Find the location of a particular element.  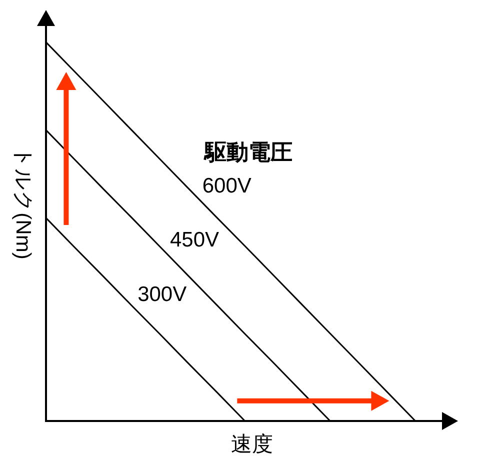

annotation: 駆動電圧 is located at coordinates (248, 151).